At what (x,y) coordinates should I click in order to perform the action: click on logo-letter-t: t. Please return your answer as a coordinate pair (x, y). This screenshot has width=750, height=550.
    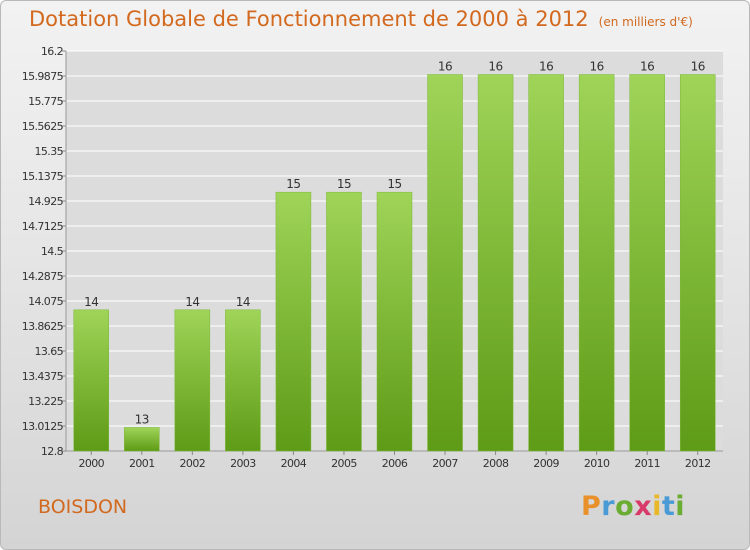
    Looking at the image, I should click on (668, 506).